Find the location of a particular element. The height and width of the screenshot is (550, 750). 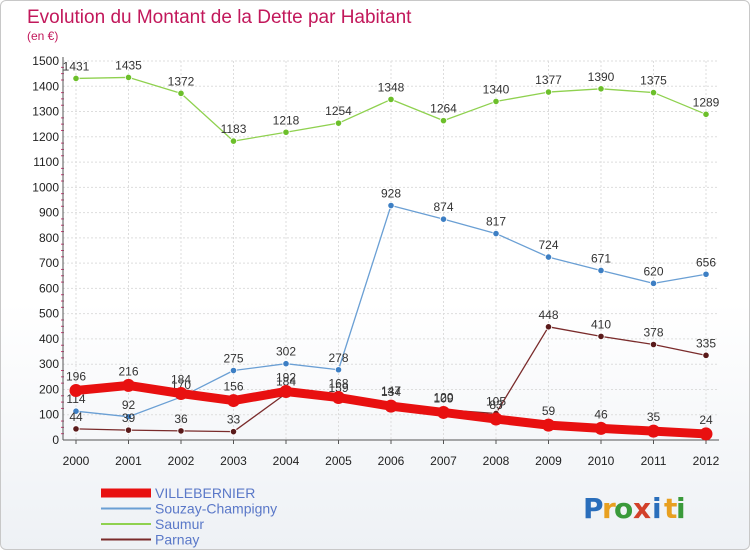

data-label: 278 is located at coordinates (338, 358).